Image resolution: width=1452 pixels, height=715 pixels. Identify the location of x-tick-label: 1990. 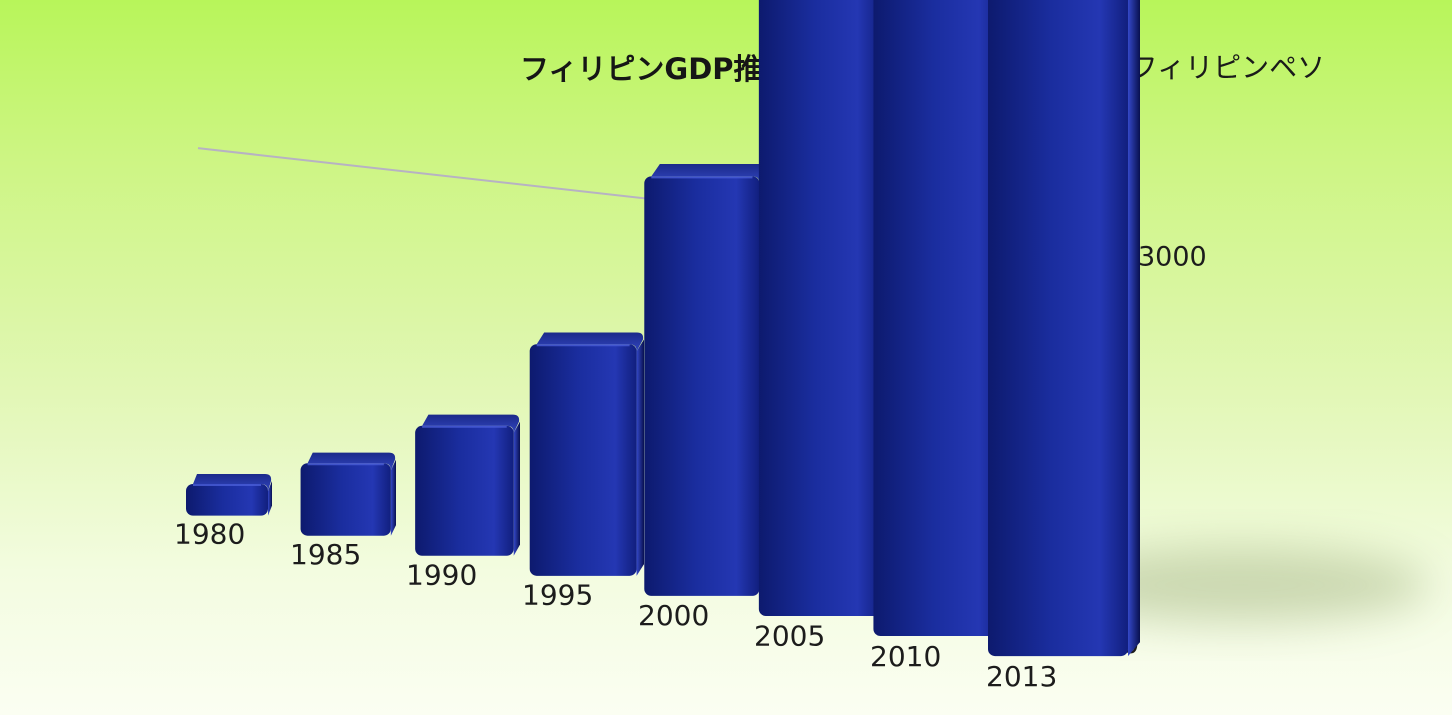
(441, 574).